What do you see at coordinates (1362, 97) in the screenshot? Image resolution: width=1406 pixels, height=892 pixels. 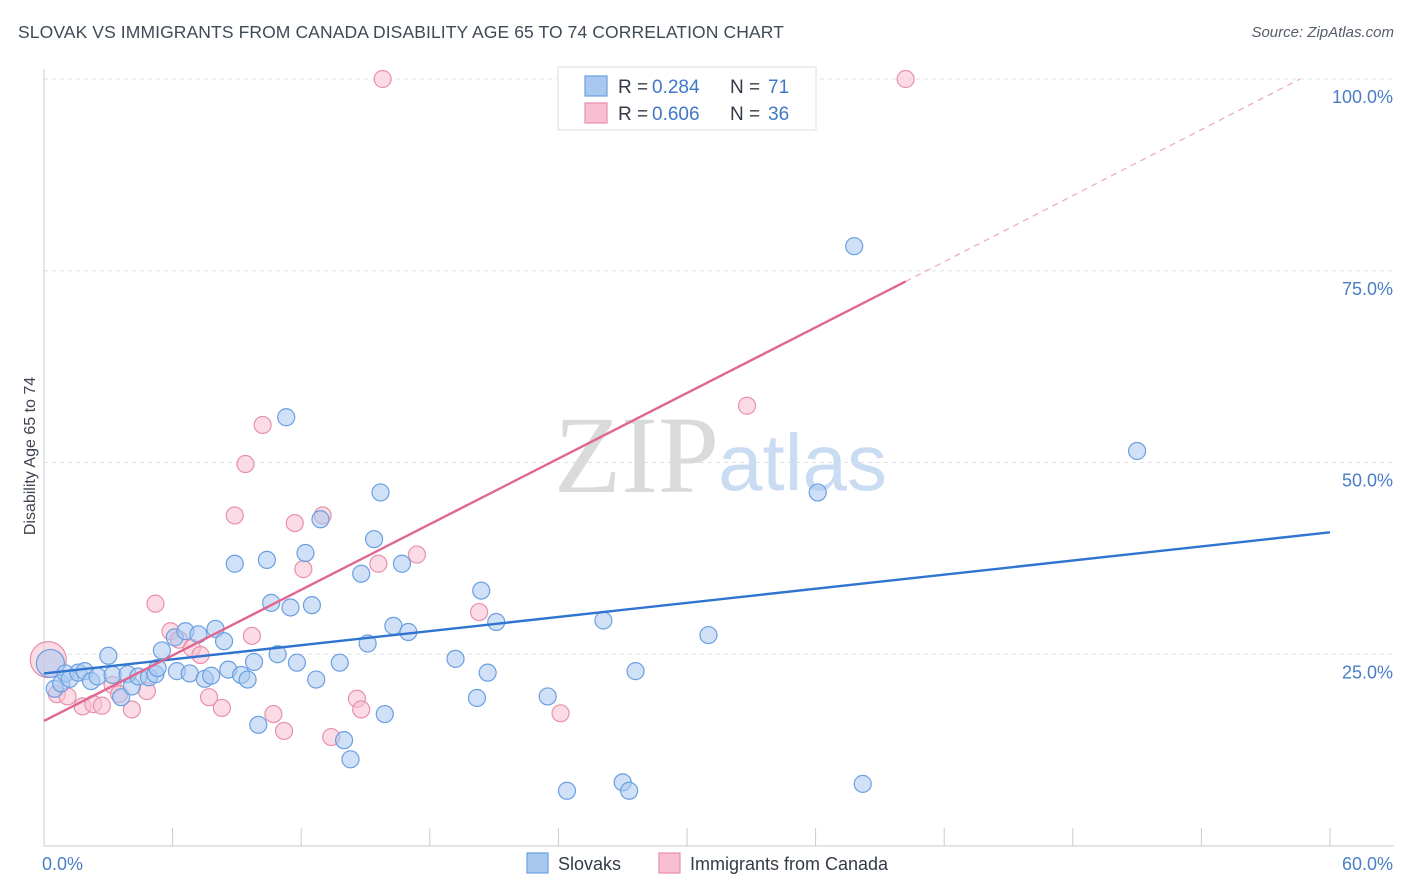 I see `y-tick-label-100: 100.0%` at bounding box center [1362, 97].